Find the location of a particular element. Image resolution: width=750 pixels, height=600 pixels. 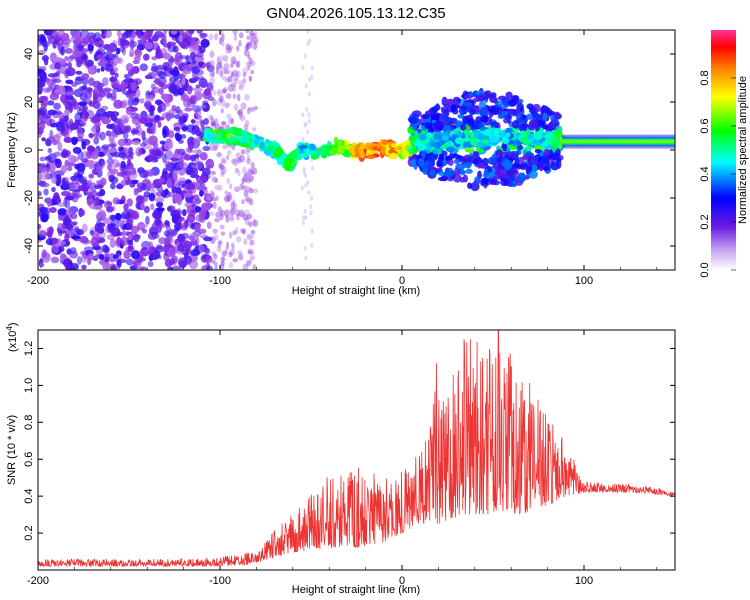

snr-x-tick-label: -200 is located at coordinates (38, 581).